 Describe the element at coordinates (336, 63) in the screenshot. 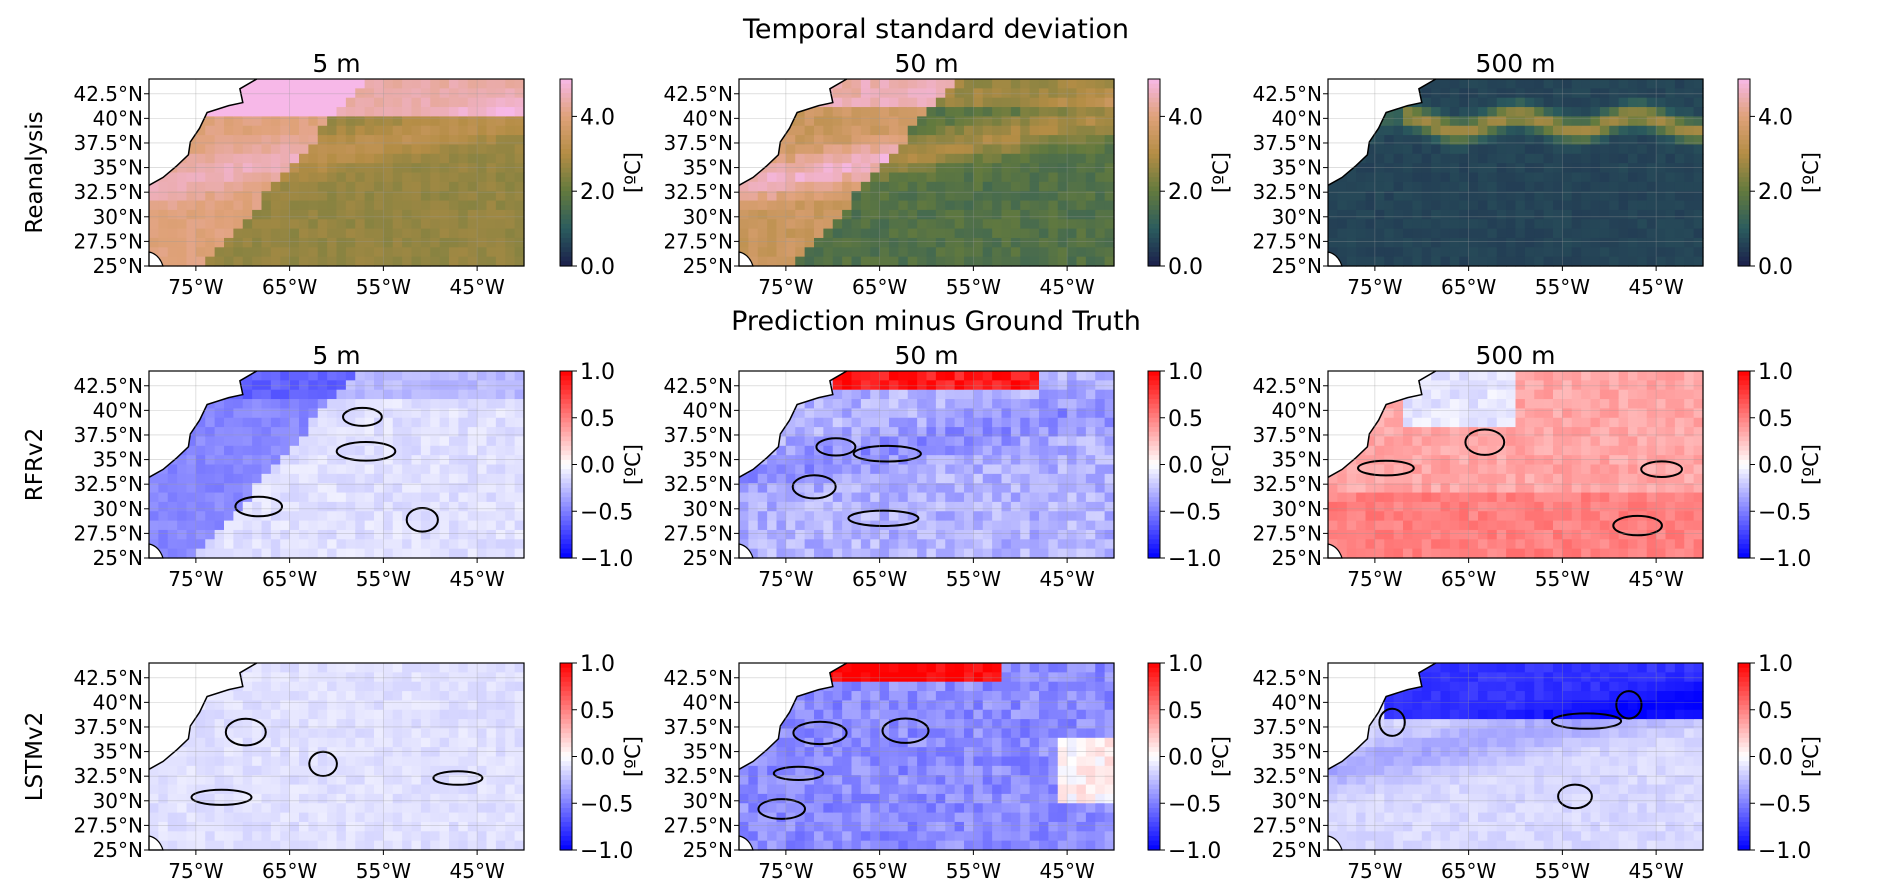

I see `panel-title: 5 m` at that location.